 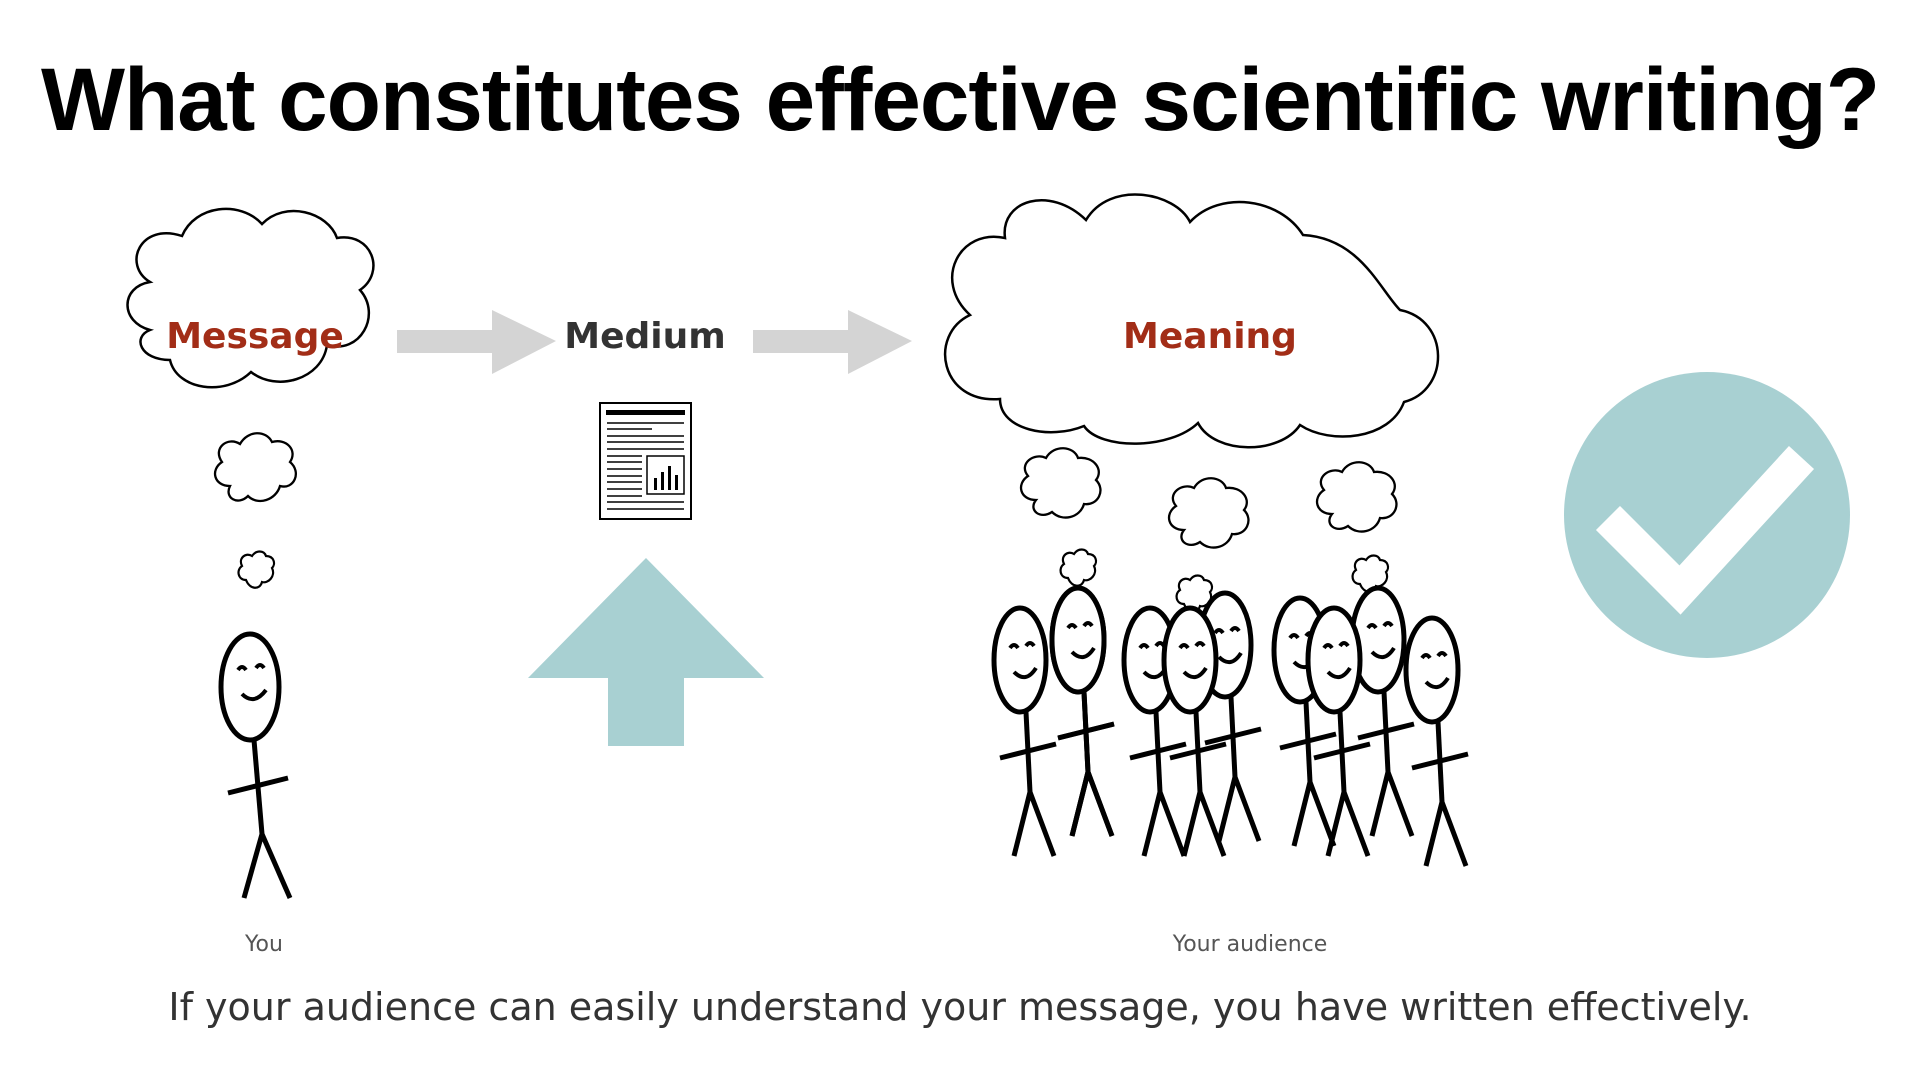 What do you see at coordinates (646, 652) in the screenshot?
I see `teal-up-arrow` at bounding box center [646, 652].